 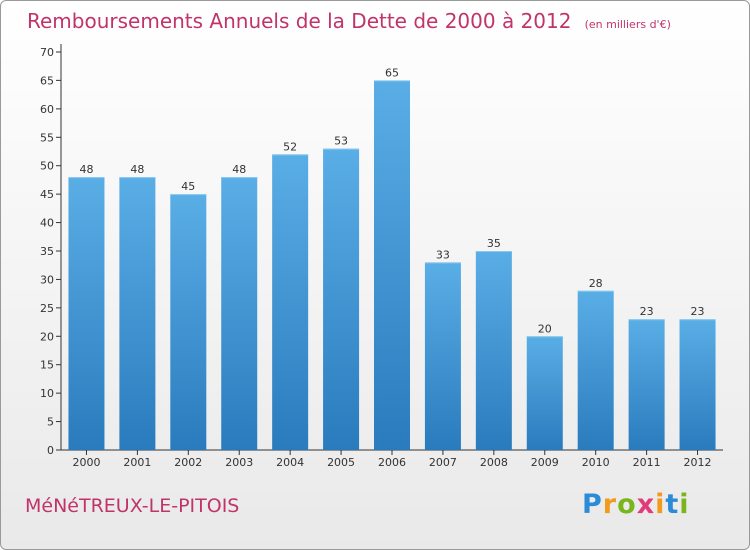 I want to click on y-tick-label: 10, so click(x=47, y=393).